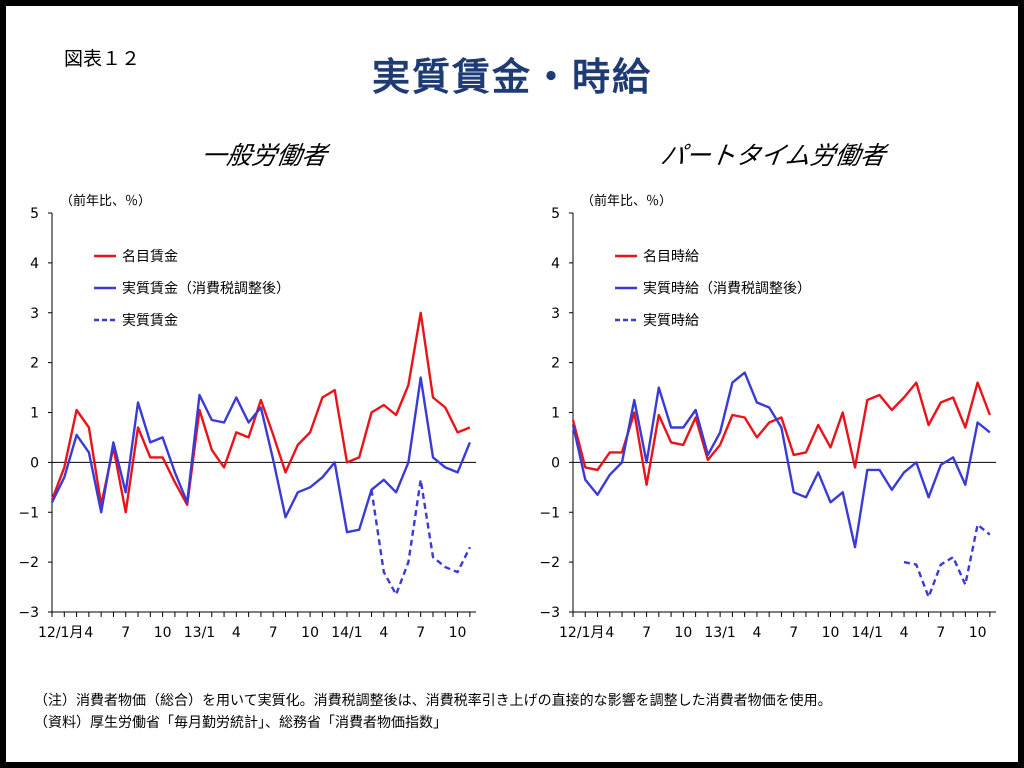  I want to click on legend-label-1: 実質時給（消費税調整後）, so click(727, 289).